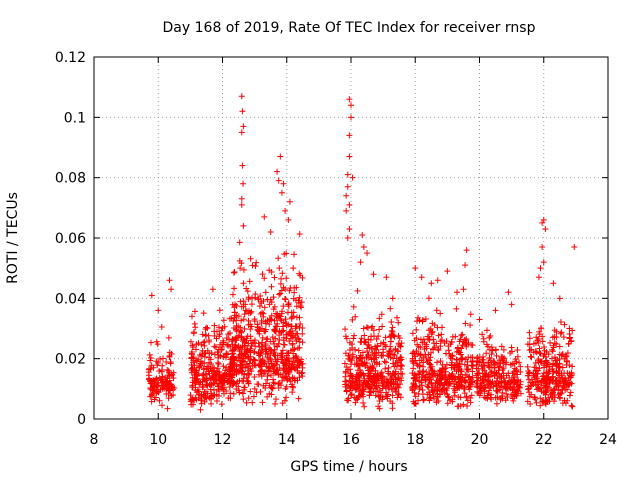 Image resolution: width=640 pixels, height=480 pixels. I want to click on x-tick-label: 22, so click(544, 440).